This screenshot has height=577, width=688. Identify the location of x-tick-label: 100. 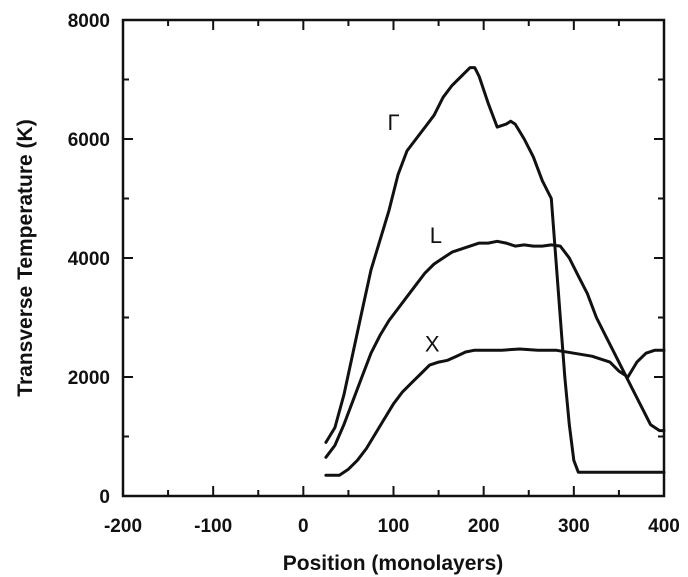
(394, 526).